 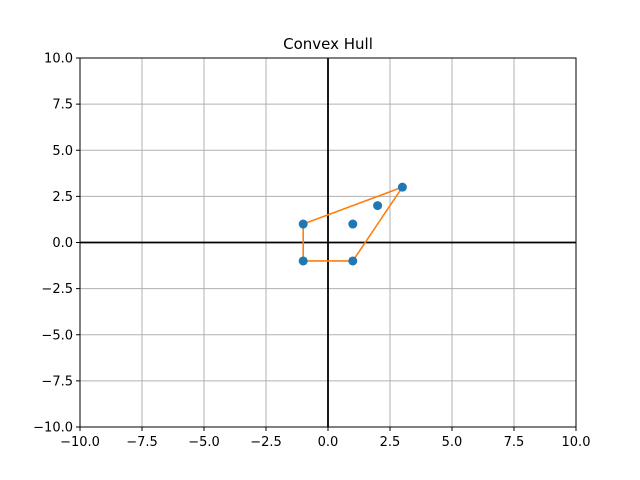 What do you see at coordinates (204, 442) in the screenshot?
I see `x-tick-label-2: −5.0` at bounding box center [204, 442].